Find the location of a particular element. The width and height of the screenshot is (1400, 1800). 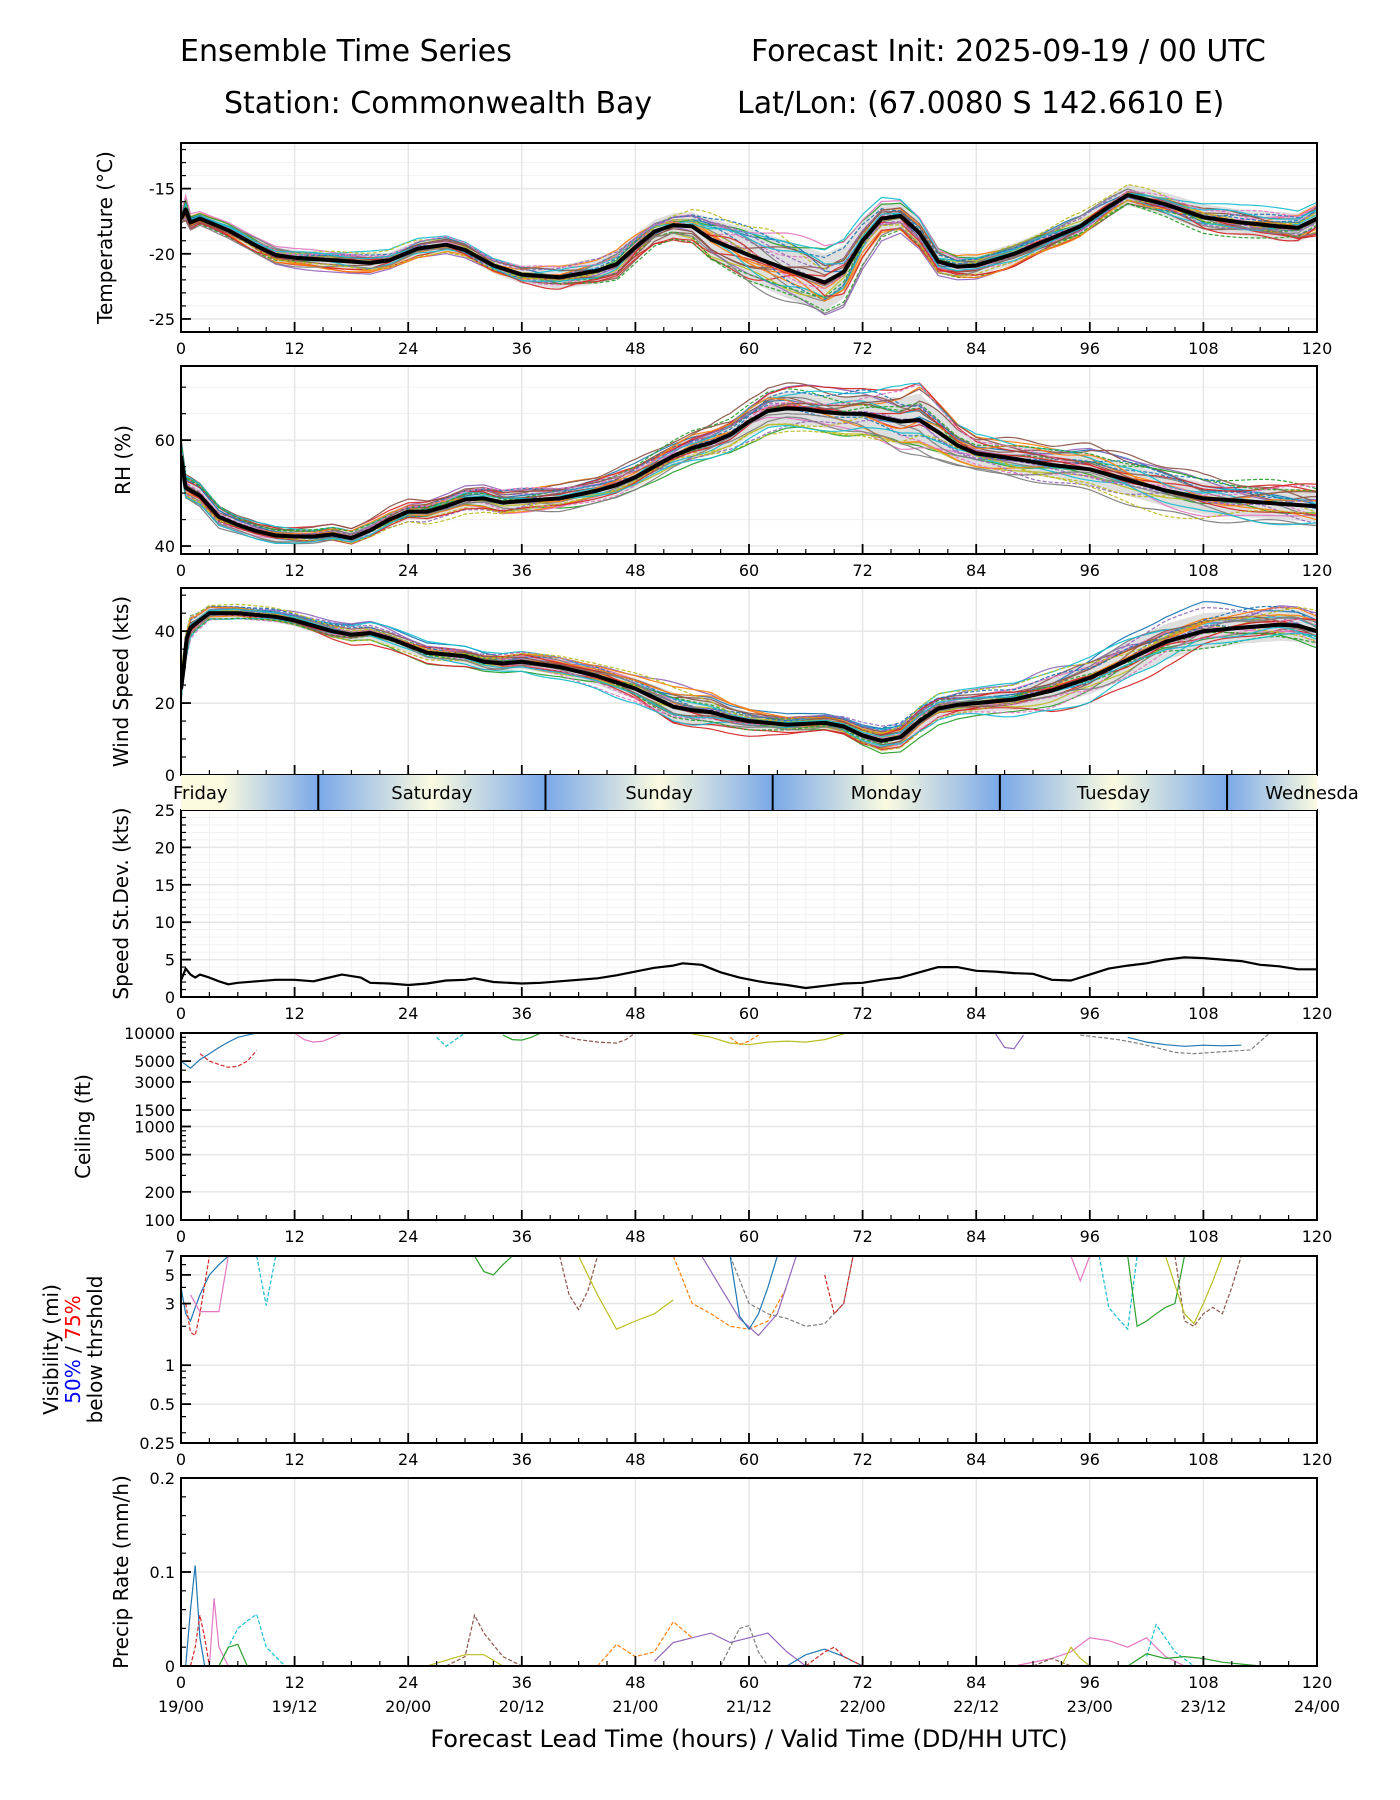

y-axis: 40 60 RH (%) is located at coordinates (151, 471).